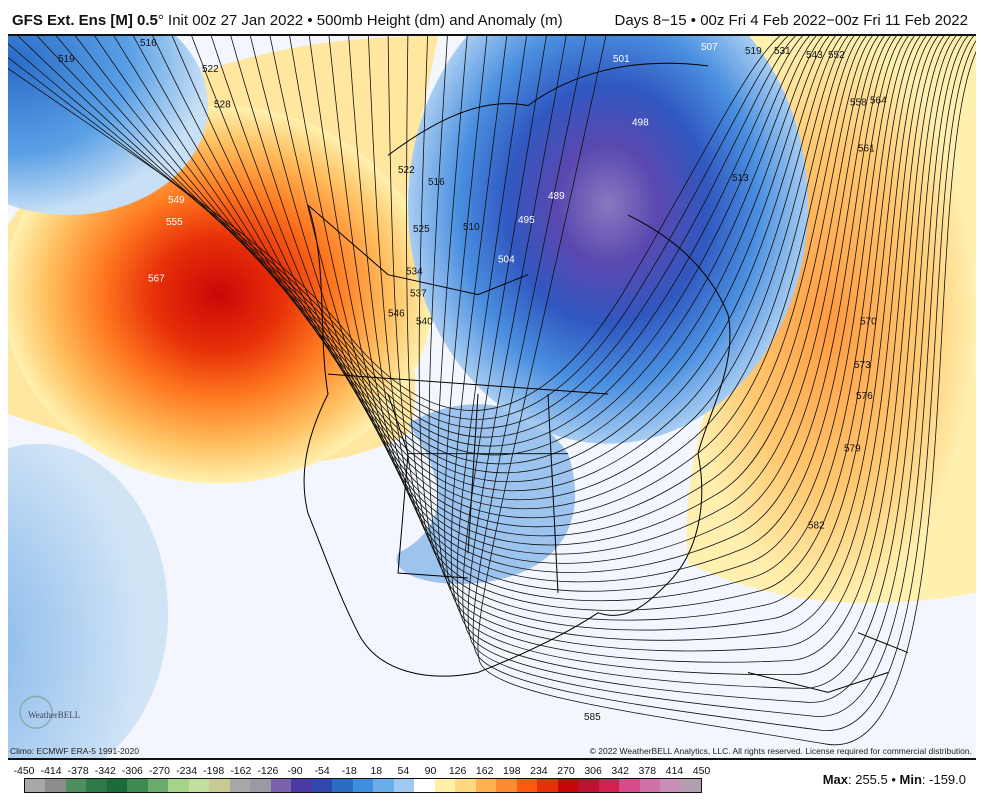 The height and width of the screenshot is (808, 984). What do you see at coordinates (816, 525) in the screenshot?
I see `contour-label: 582` at bounding box center [816, 525].